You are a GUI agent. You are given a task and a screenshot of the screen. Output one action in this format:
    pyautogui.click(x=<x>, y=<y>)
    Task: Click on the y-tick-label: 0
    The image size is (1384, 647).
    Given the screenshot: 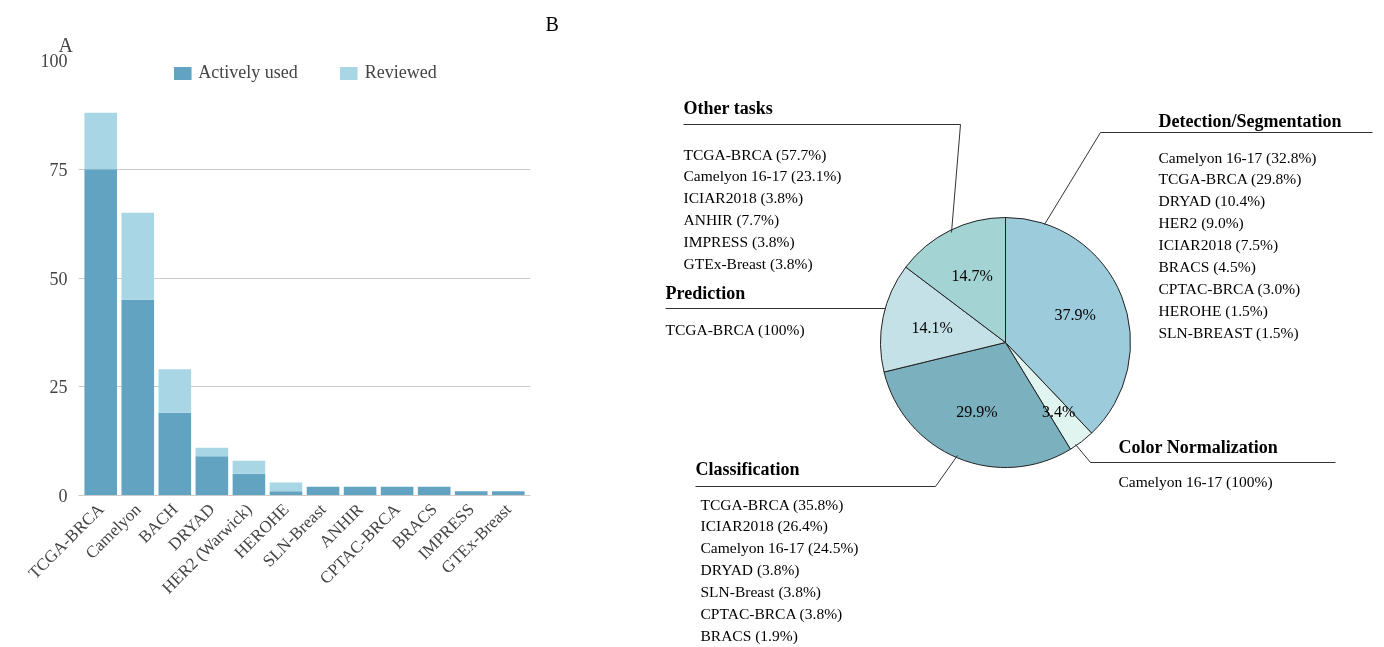 What is the action you would take?
    pyautogui.click(x=63, y=496)
    